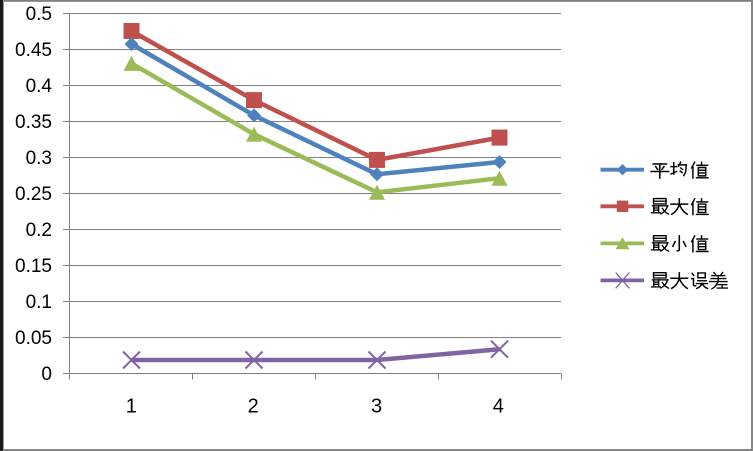 This screenshot has width=753, height=451. What do you see at coordinates (33, 194) in the screenshot?
I see `svg-text: 0.25` at bounding box center [33, 194].